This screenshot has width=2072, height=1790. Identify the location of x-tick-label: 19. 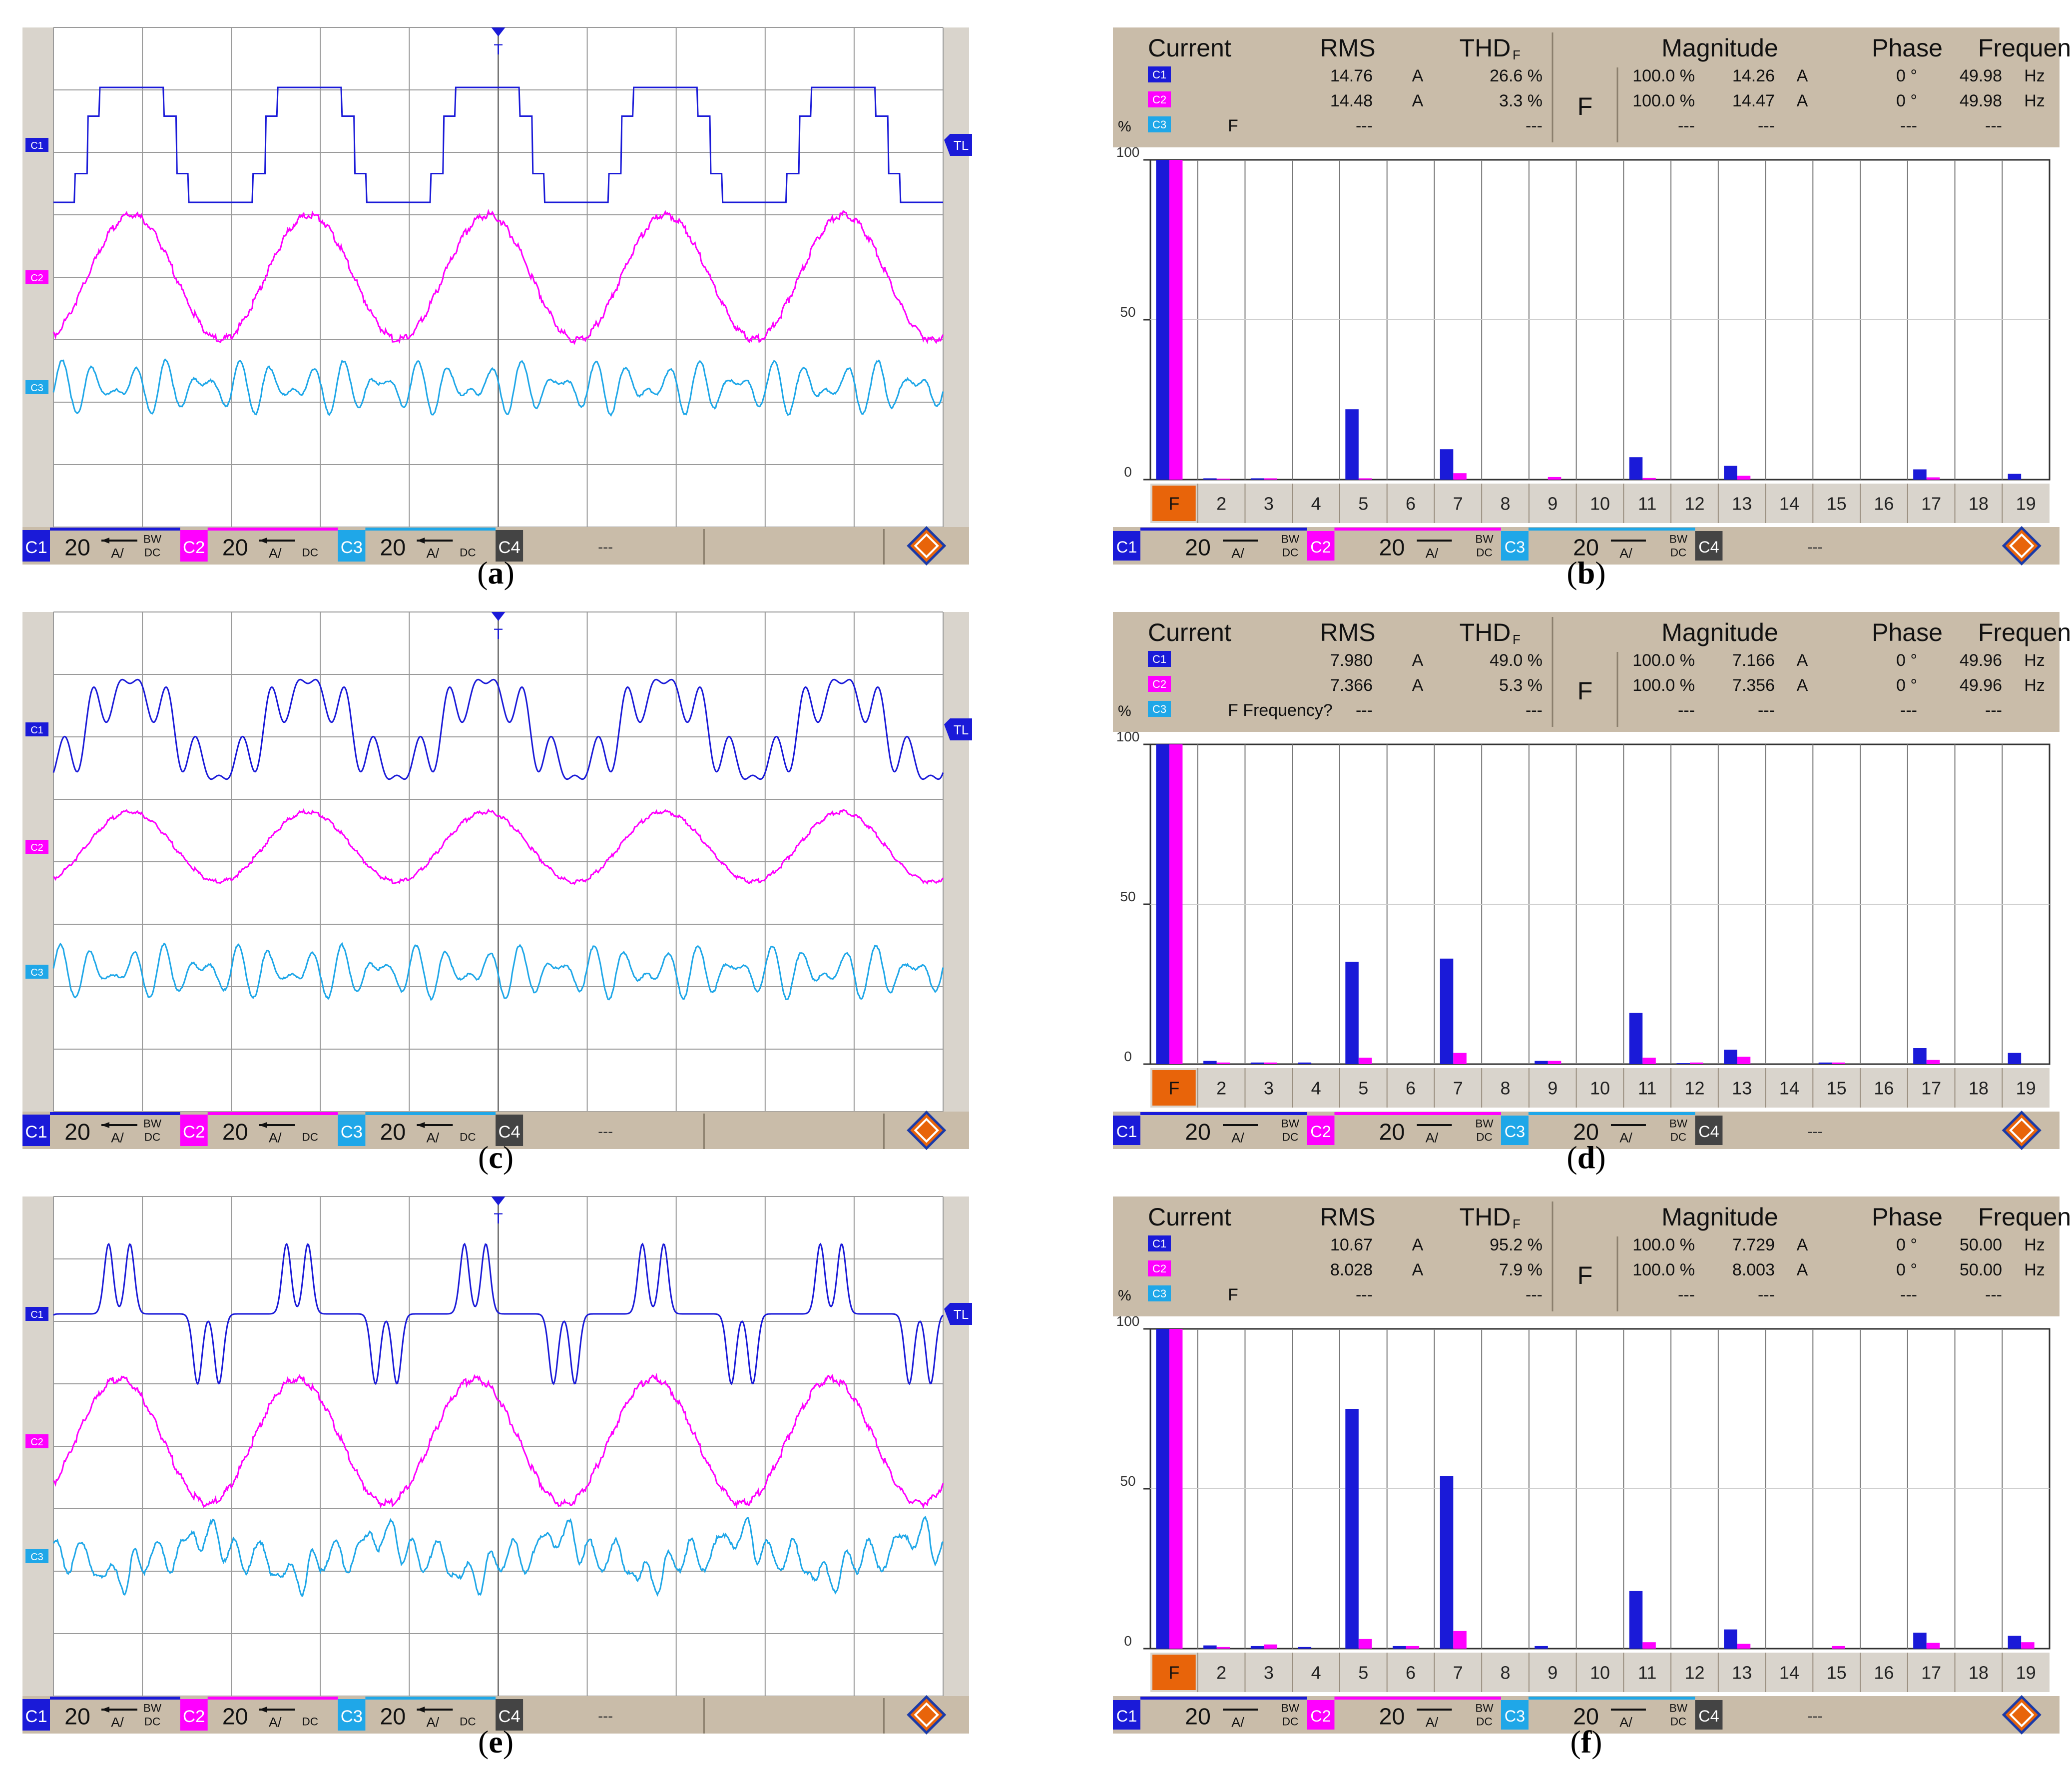
(2026, 1088).